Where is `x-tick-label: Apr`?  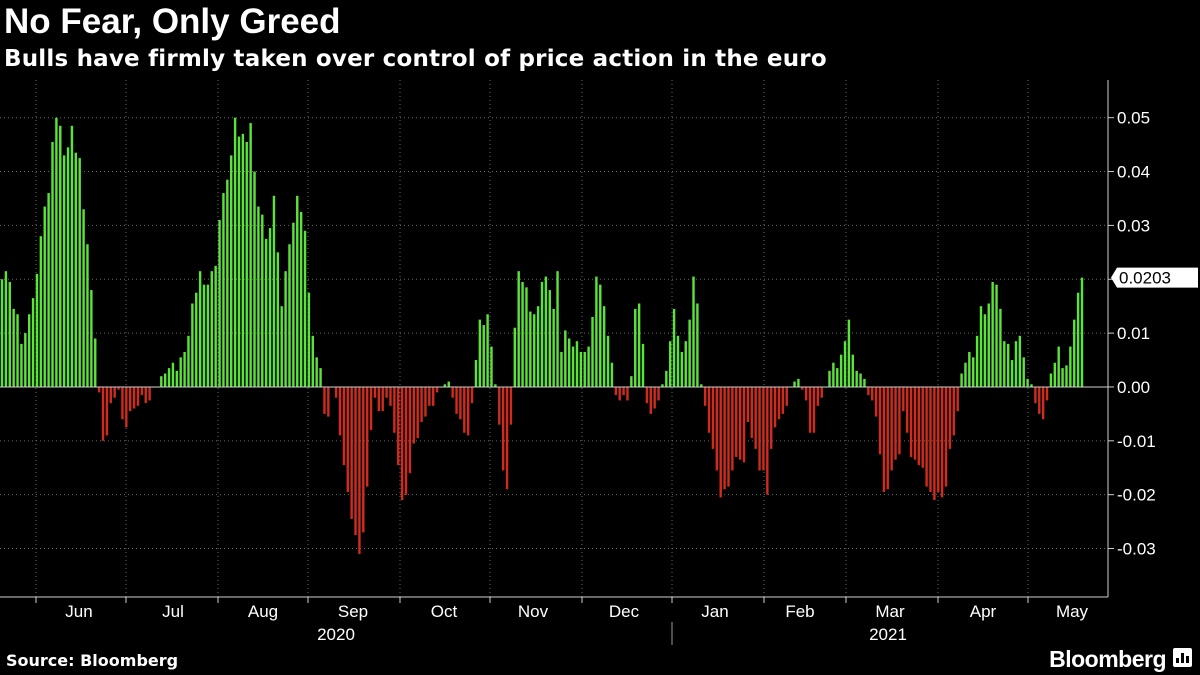 x-tick-label: Apr is located at coordinates (983, 611).